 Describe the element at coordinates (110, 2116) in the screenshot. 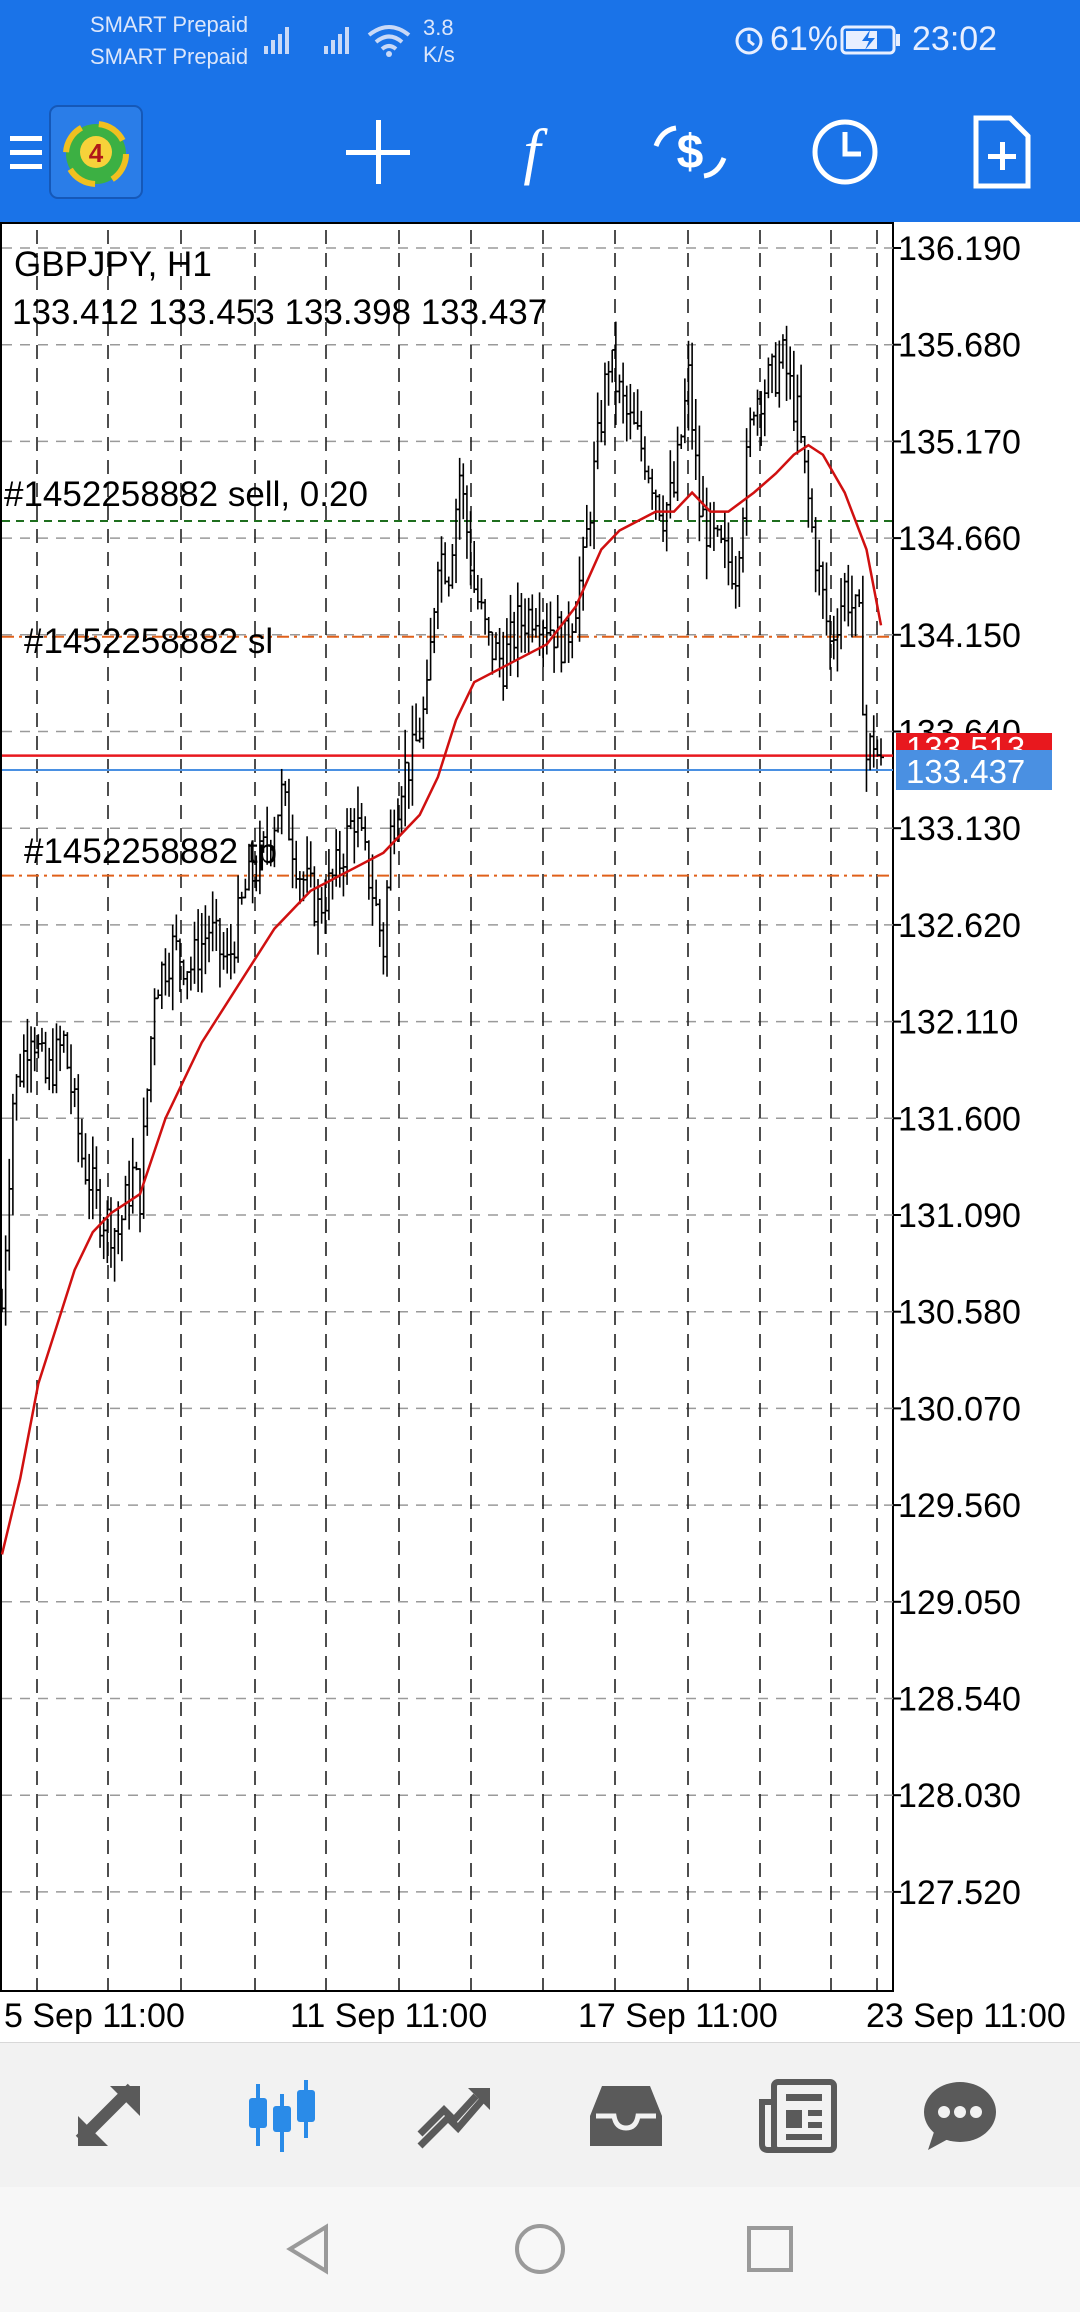

I see `quotes-icon` at that location.